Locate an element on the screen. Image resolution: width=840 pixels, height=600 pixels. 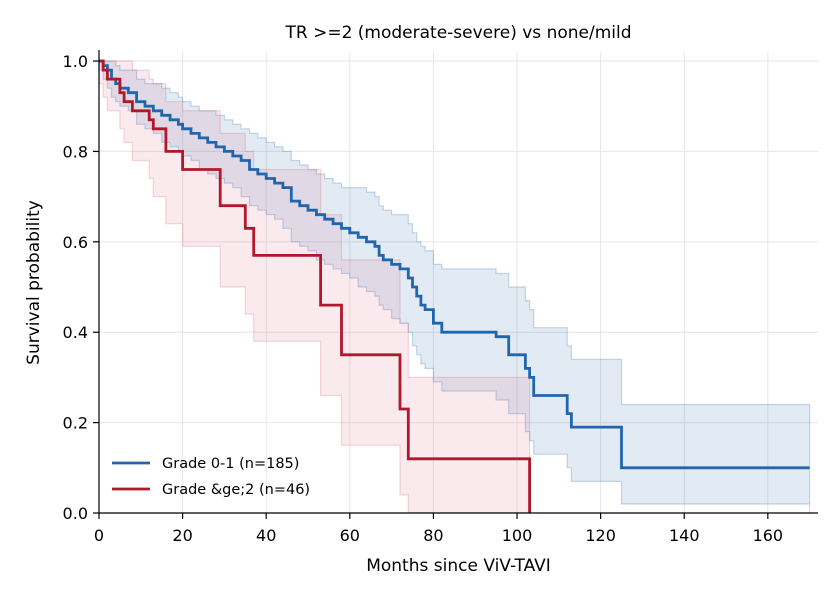
x-axis-ticks: 0 20 40 60 80 100 120 140 160 is located at coordinates (438, 529).